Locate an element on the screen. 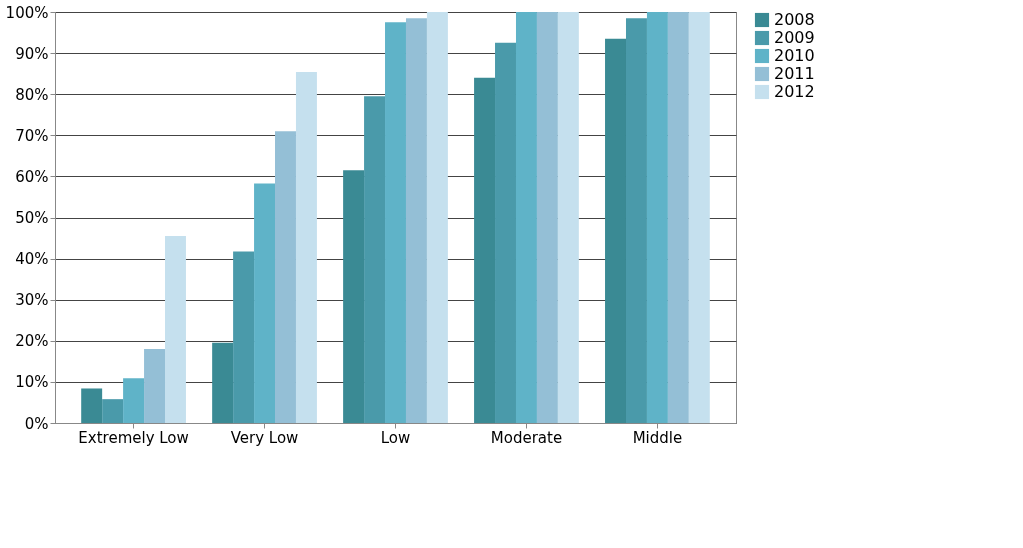 This screenshot has height=548, width=1023. y-tick-label: 100% is located at coordinates (27, 12).